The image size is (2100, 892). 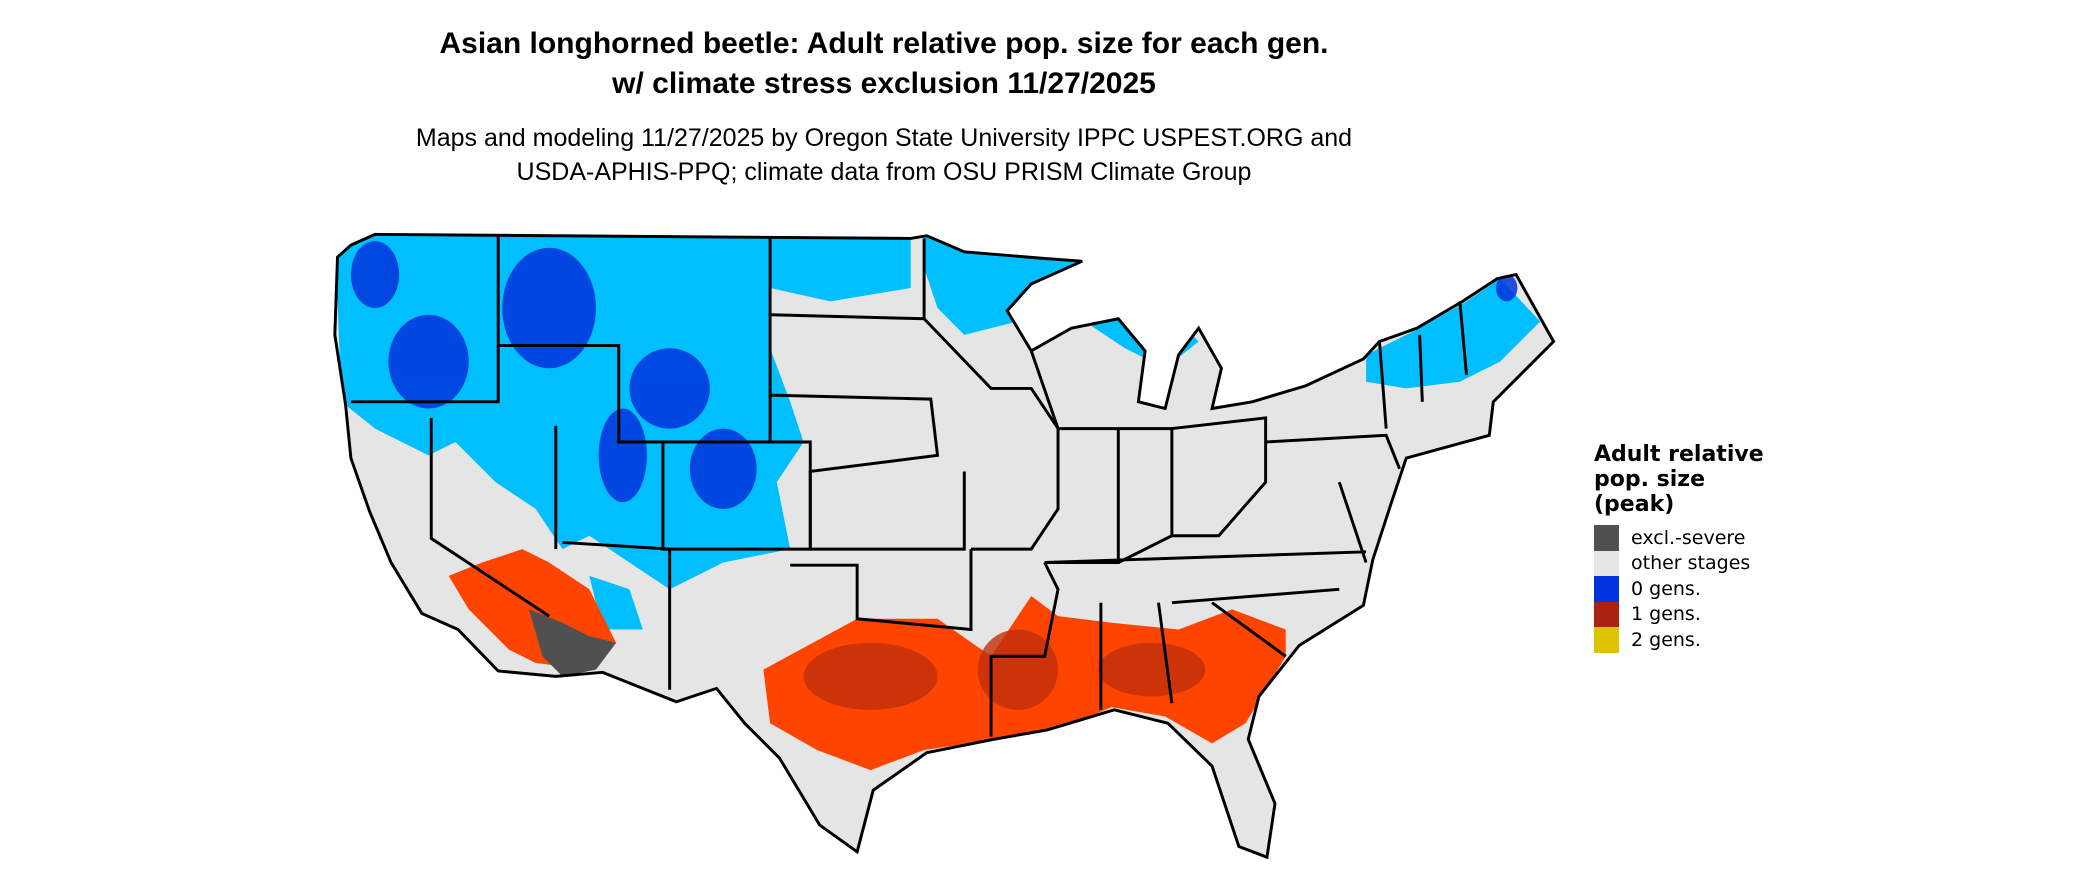 What do you see at coordinates (1634, 504) in the screenshot?
I see `legend-title-line-3: (peak)` at bounding box center [1634, 504].